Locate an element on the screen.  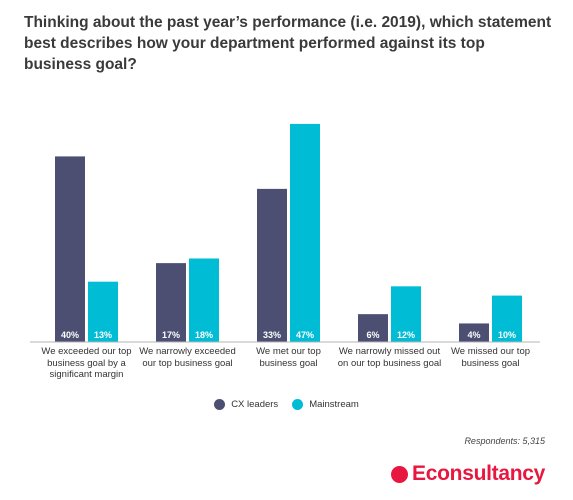
bar-cx-leaders-narrowly-missed is located at coordinates (373, 328).